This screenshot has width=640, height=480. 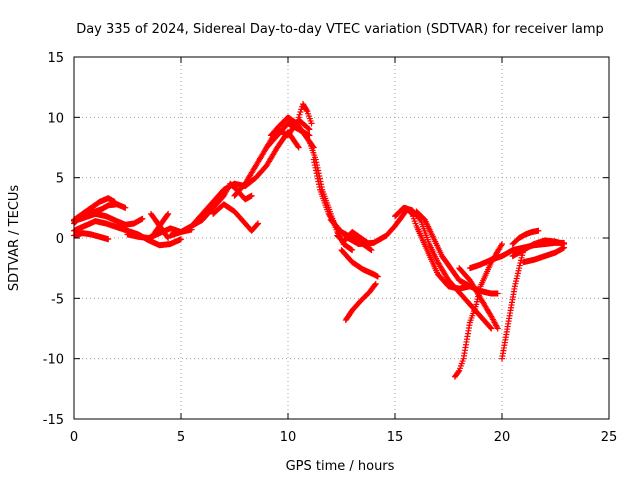 What do you see at coordinates (55, 118) in the screenshot?
I see `y-tick-label: 10` at bounding box center [55, 118].